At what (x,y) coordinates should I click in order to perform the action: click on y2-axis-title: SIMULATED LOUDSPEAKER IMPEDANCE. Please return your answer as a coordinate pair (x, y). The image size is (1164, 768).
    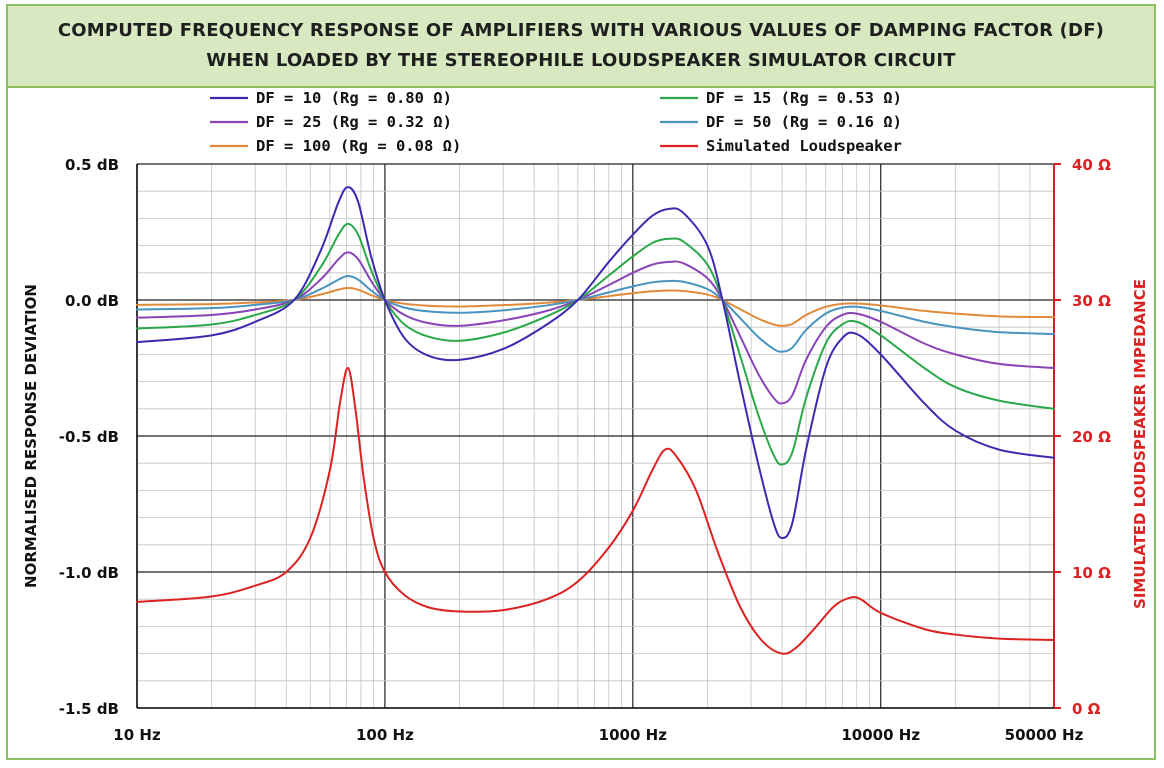
    Looking at the image, I should click on (1140, 444).